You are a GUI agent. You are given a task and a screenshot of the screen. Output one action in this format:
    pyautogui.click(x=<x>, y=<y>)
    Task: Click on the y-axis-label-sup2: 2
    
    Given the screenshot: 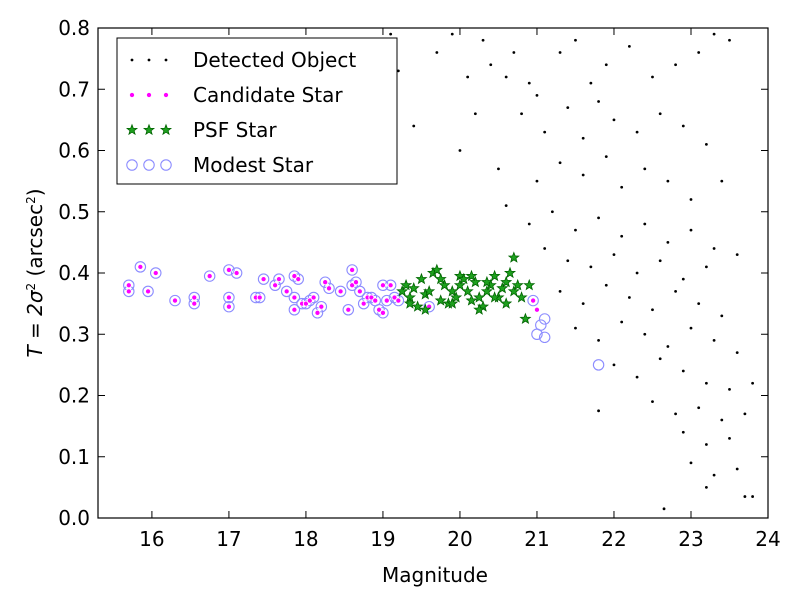 What is the action you would take?
    pyautogui.click(x=31, y=200)
    